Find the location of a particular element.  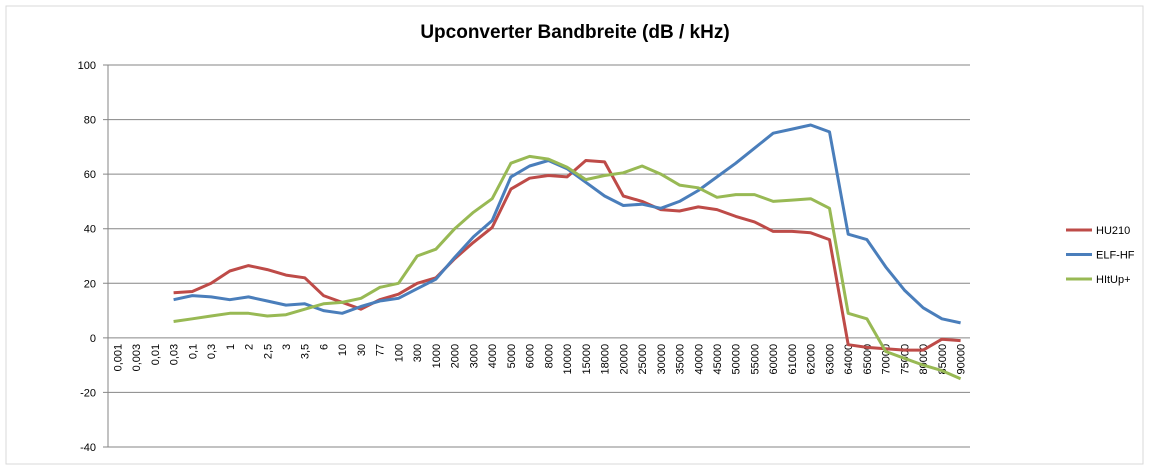

x-tick-label: 15000 is located at coordinates (587, 359).